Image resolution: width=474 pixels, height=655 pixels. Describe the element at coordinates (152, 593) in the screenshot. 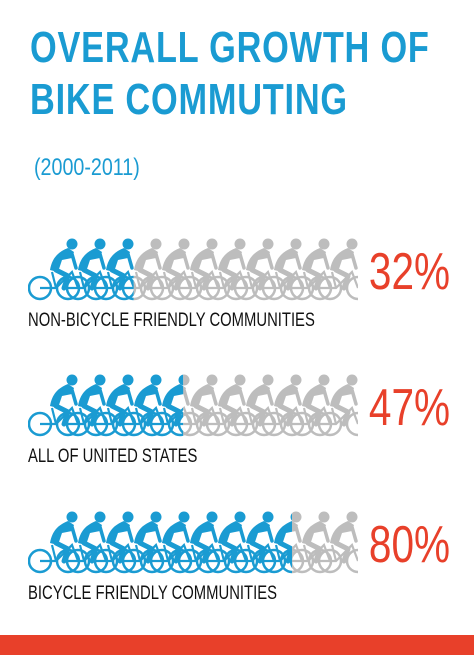

I see `category-label: BICYCLE FRIENDLY COMMUNITIES` at that location.